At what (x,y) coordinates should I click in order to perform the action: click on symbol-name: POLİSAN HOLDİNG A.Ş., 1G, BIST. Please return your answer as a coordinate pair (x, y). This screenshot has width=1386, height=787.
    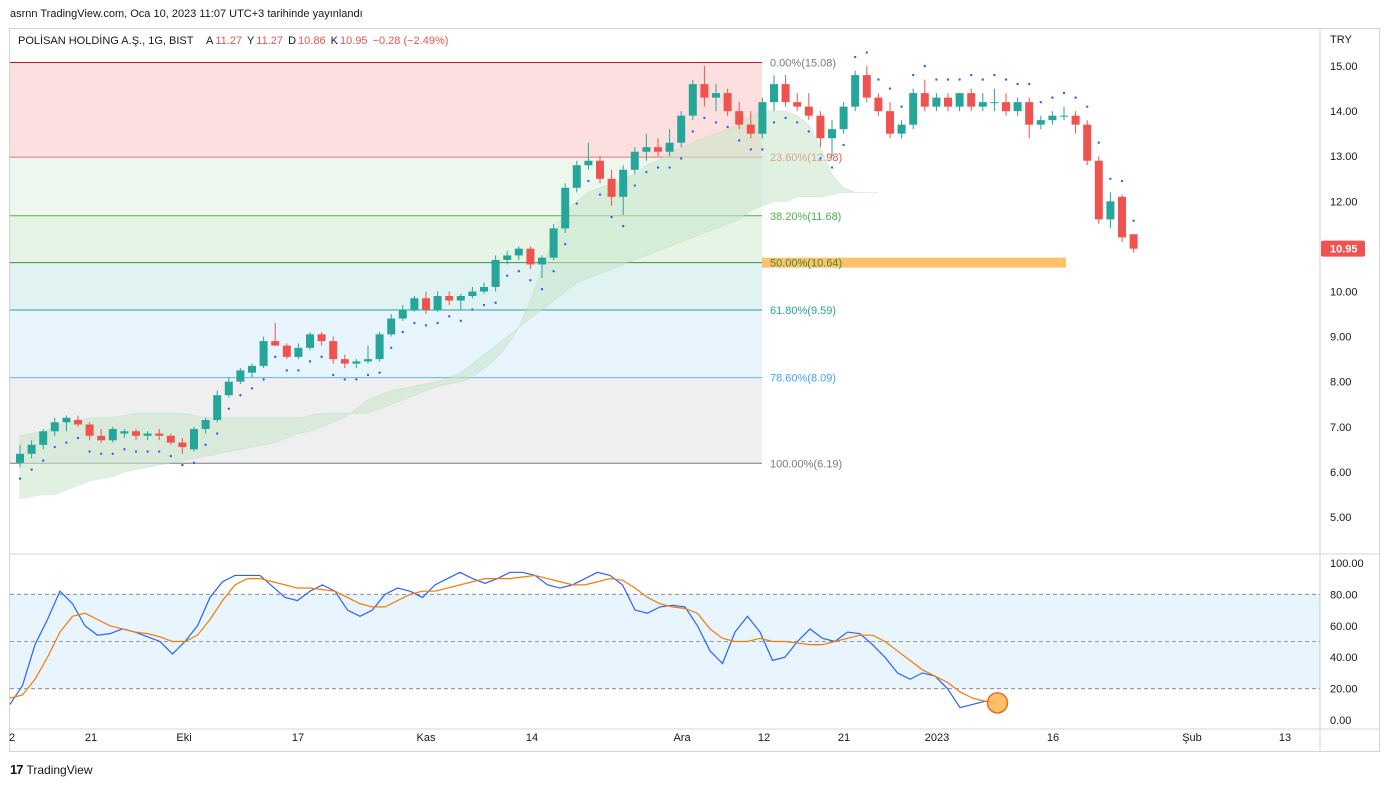
    Looking at the image, I should click on (106, 41).